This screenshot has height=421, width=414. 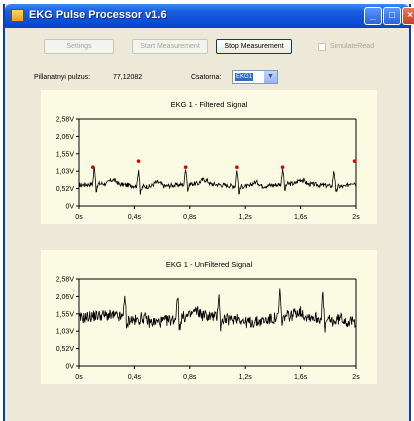 What do you see at coordinates (79, 46) in the screenshot?
I see `settings-button: Settings` at bounding box center [79, 46].